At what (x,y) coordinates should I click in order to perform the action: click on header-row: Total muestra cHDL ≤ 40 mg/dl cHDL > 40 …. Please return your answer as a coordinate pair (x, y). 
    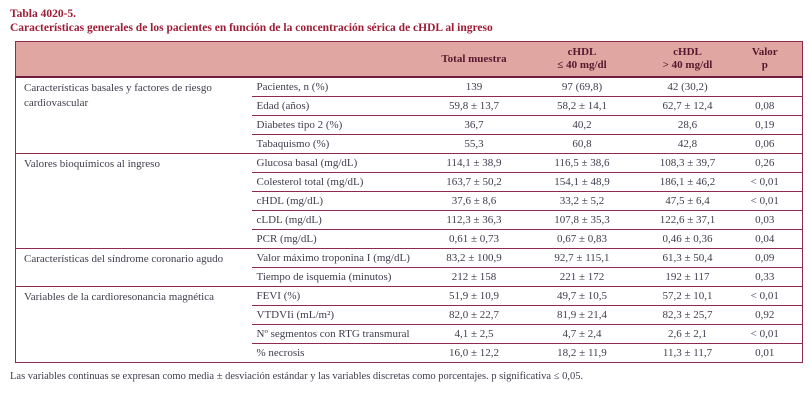
    Looking at the image, I should click on (409, 59).